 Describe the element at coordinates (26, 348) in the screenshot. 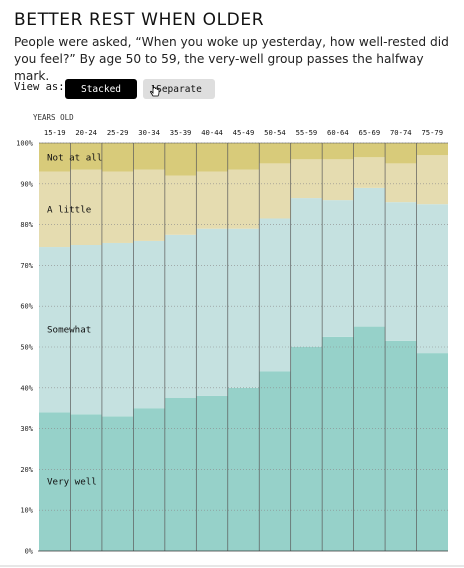

I see `y-tick-label: 50%` at that location.